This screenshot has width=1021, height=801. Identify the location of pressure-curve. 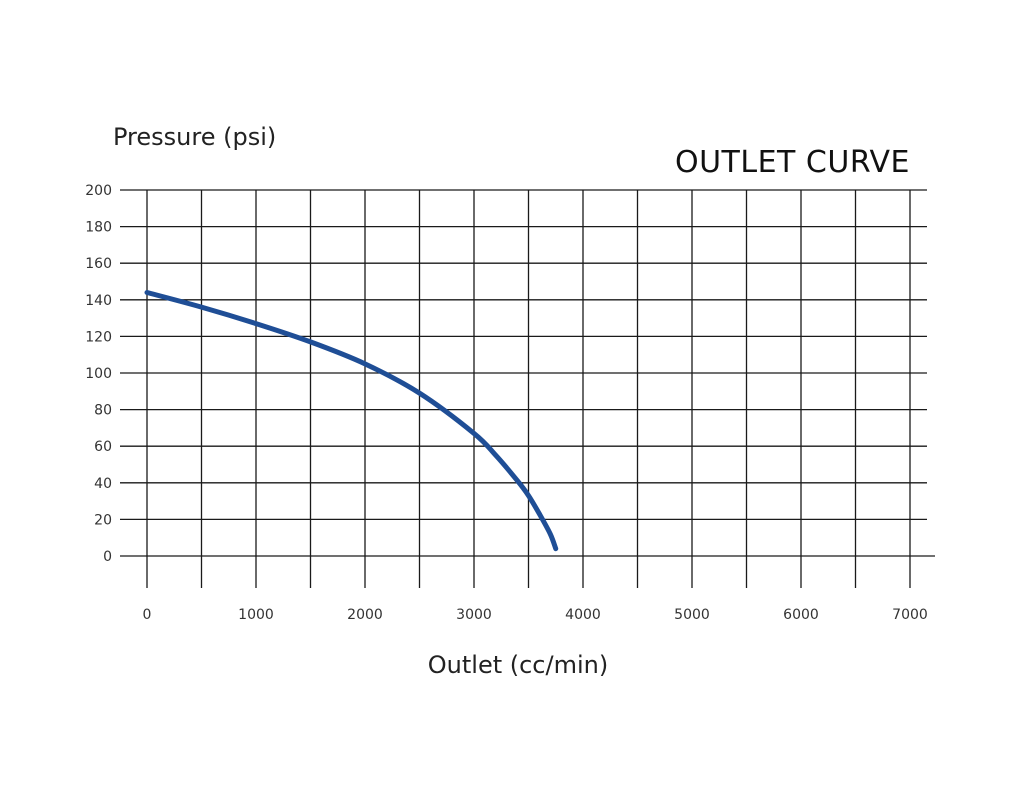
(351, 420).